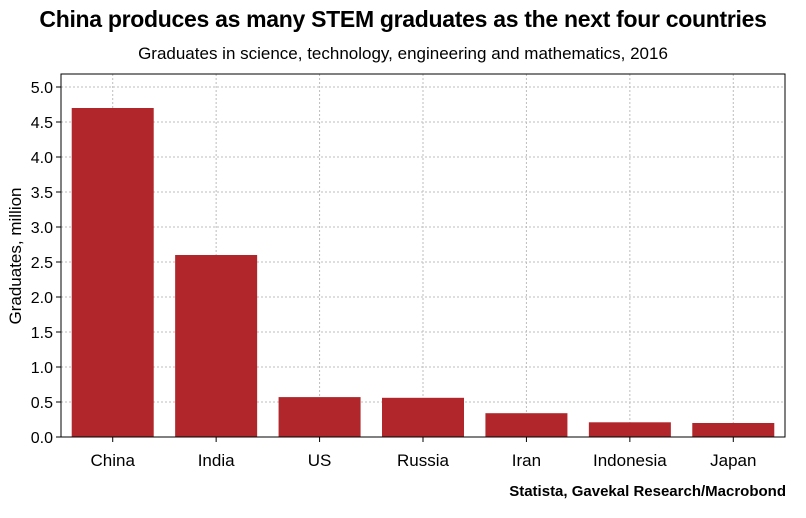  Describe the element at coordinates (42, 228) in the screenshot. I see `y-tick-label: 3.0` at that location.